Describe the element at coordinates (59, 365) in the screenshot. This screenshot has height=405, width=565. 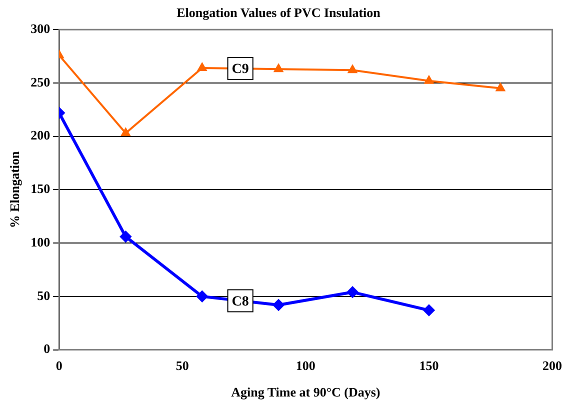
I see `x-tick-label: 0` at that location.